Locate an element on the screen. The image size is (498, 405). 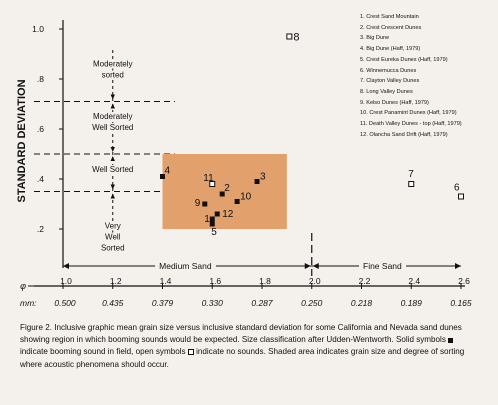
x-tick-label: 1.4 is located at coordinates (166, 281).